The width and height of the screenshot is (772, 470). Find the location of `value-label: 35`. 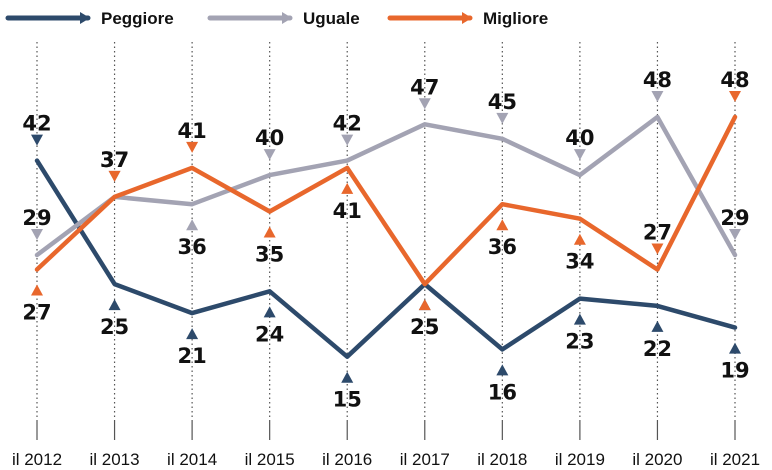

value-label: 35 is located at coordinates (269, 254).